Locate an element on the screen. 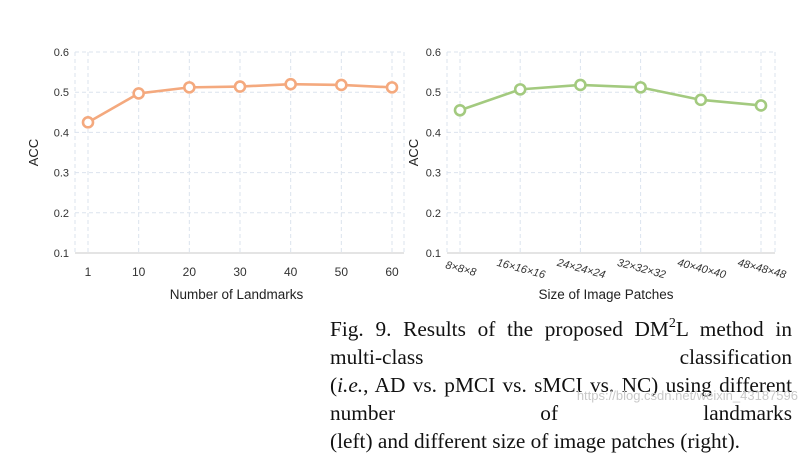 The width and height of the screenshot is (812, 455). x-tick-label: 32×32×32 is located at coordinates (641, 269).